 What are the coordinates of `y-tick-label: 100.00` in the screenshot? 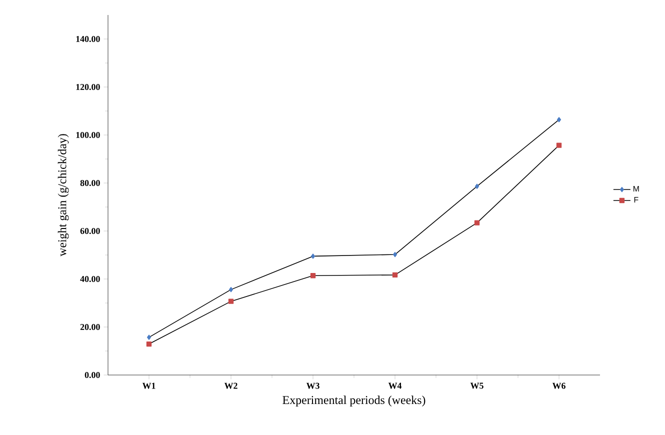 It's located at (88, 135).